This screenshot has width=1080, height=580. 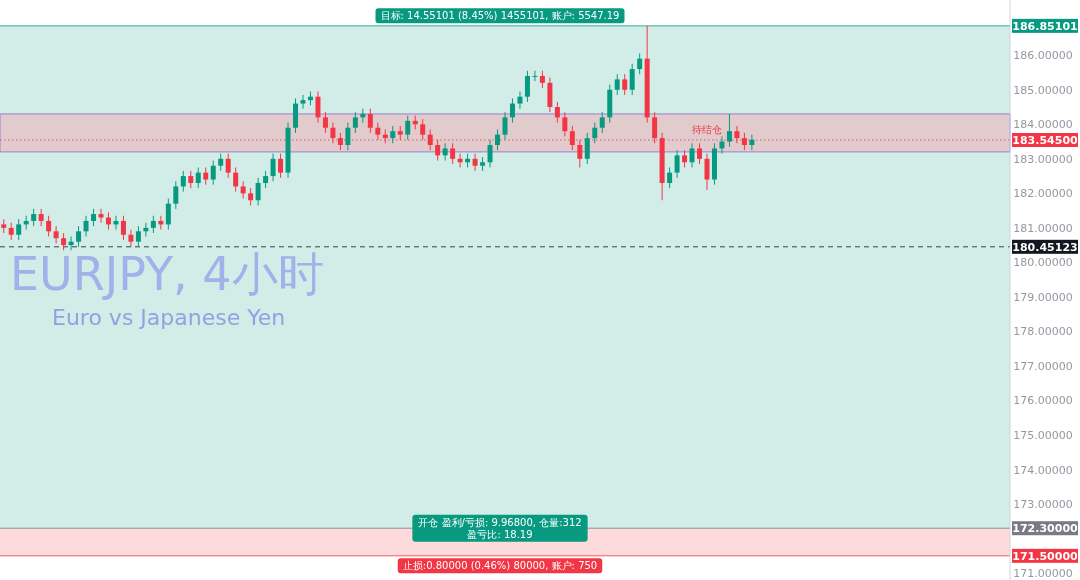 I want to click on y-tick-label: 179.00000, so click(x=1043, y=297).